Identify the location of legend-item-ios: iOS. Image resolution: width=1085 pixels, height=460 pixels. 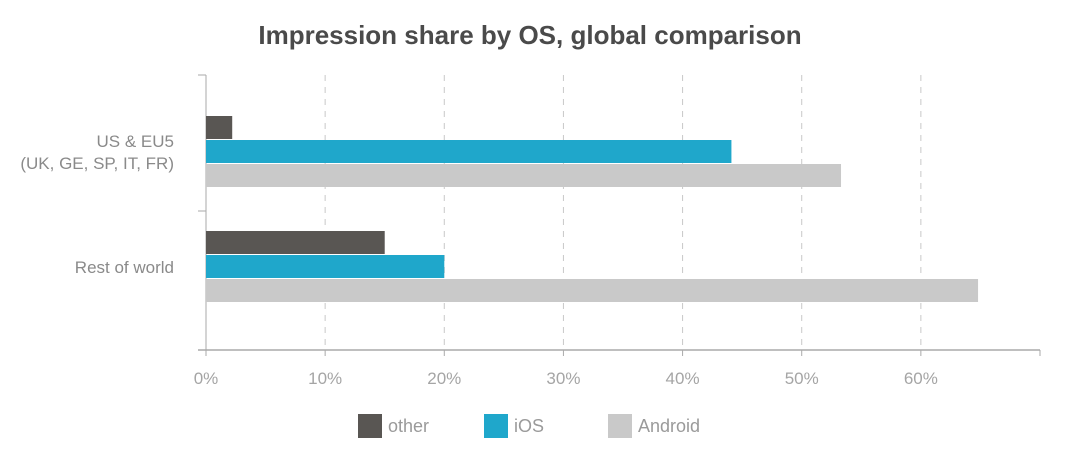
(514, 426).